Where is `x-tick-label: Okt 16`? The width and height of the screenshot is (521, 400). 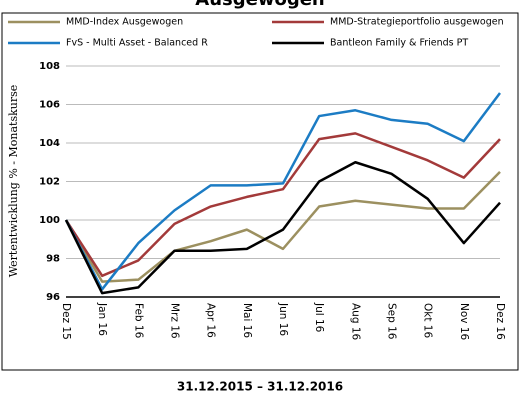 x-tick-label: Okt 16 is located at coordinates (428, 320).